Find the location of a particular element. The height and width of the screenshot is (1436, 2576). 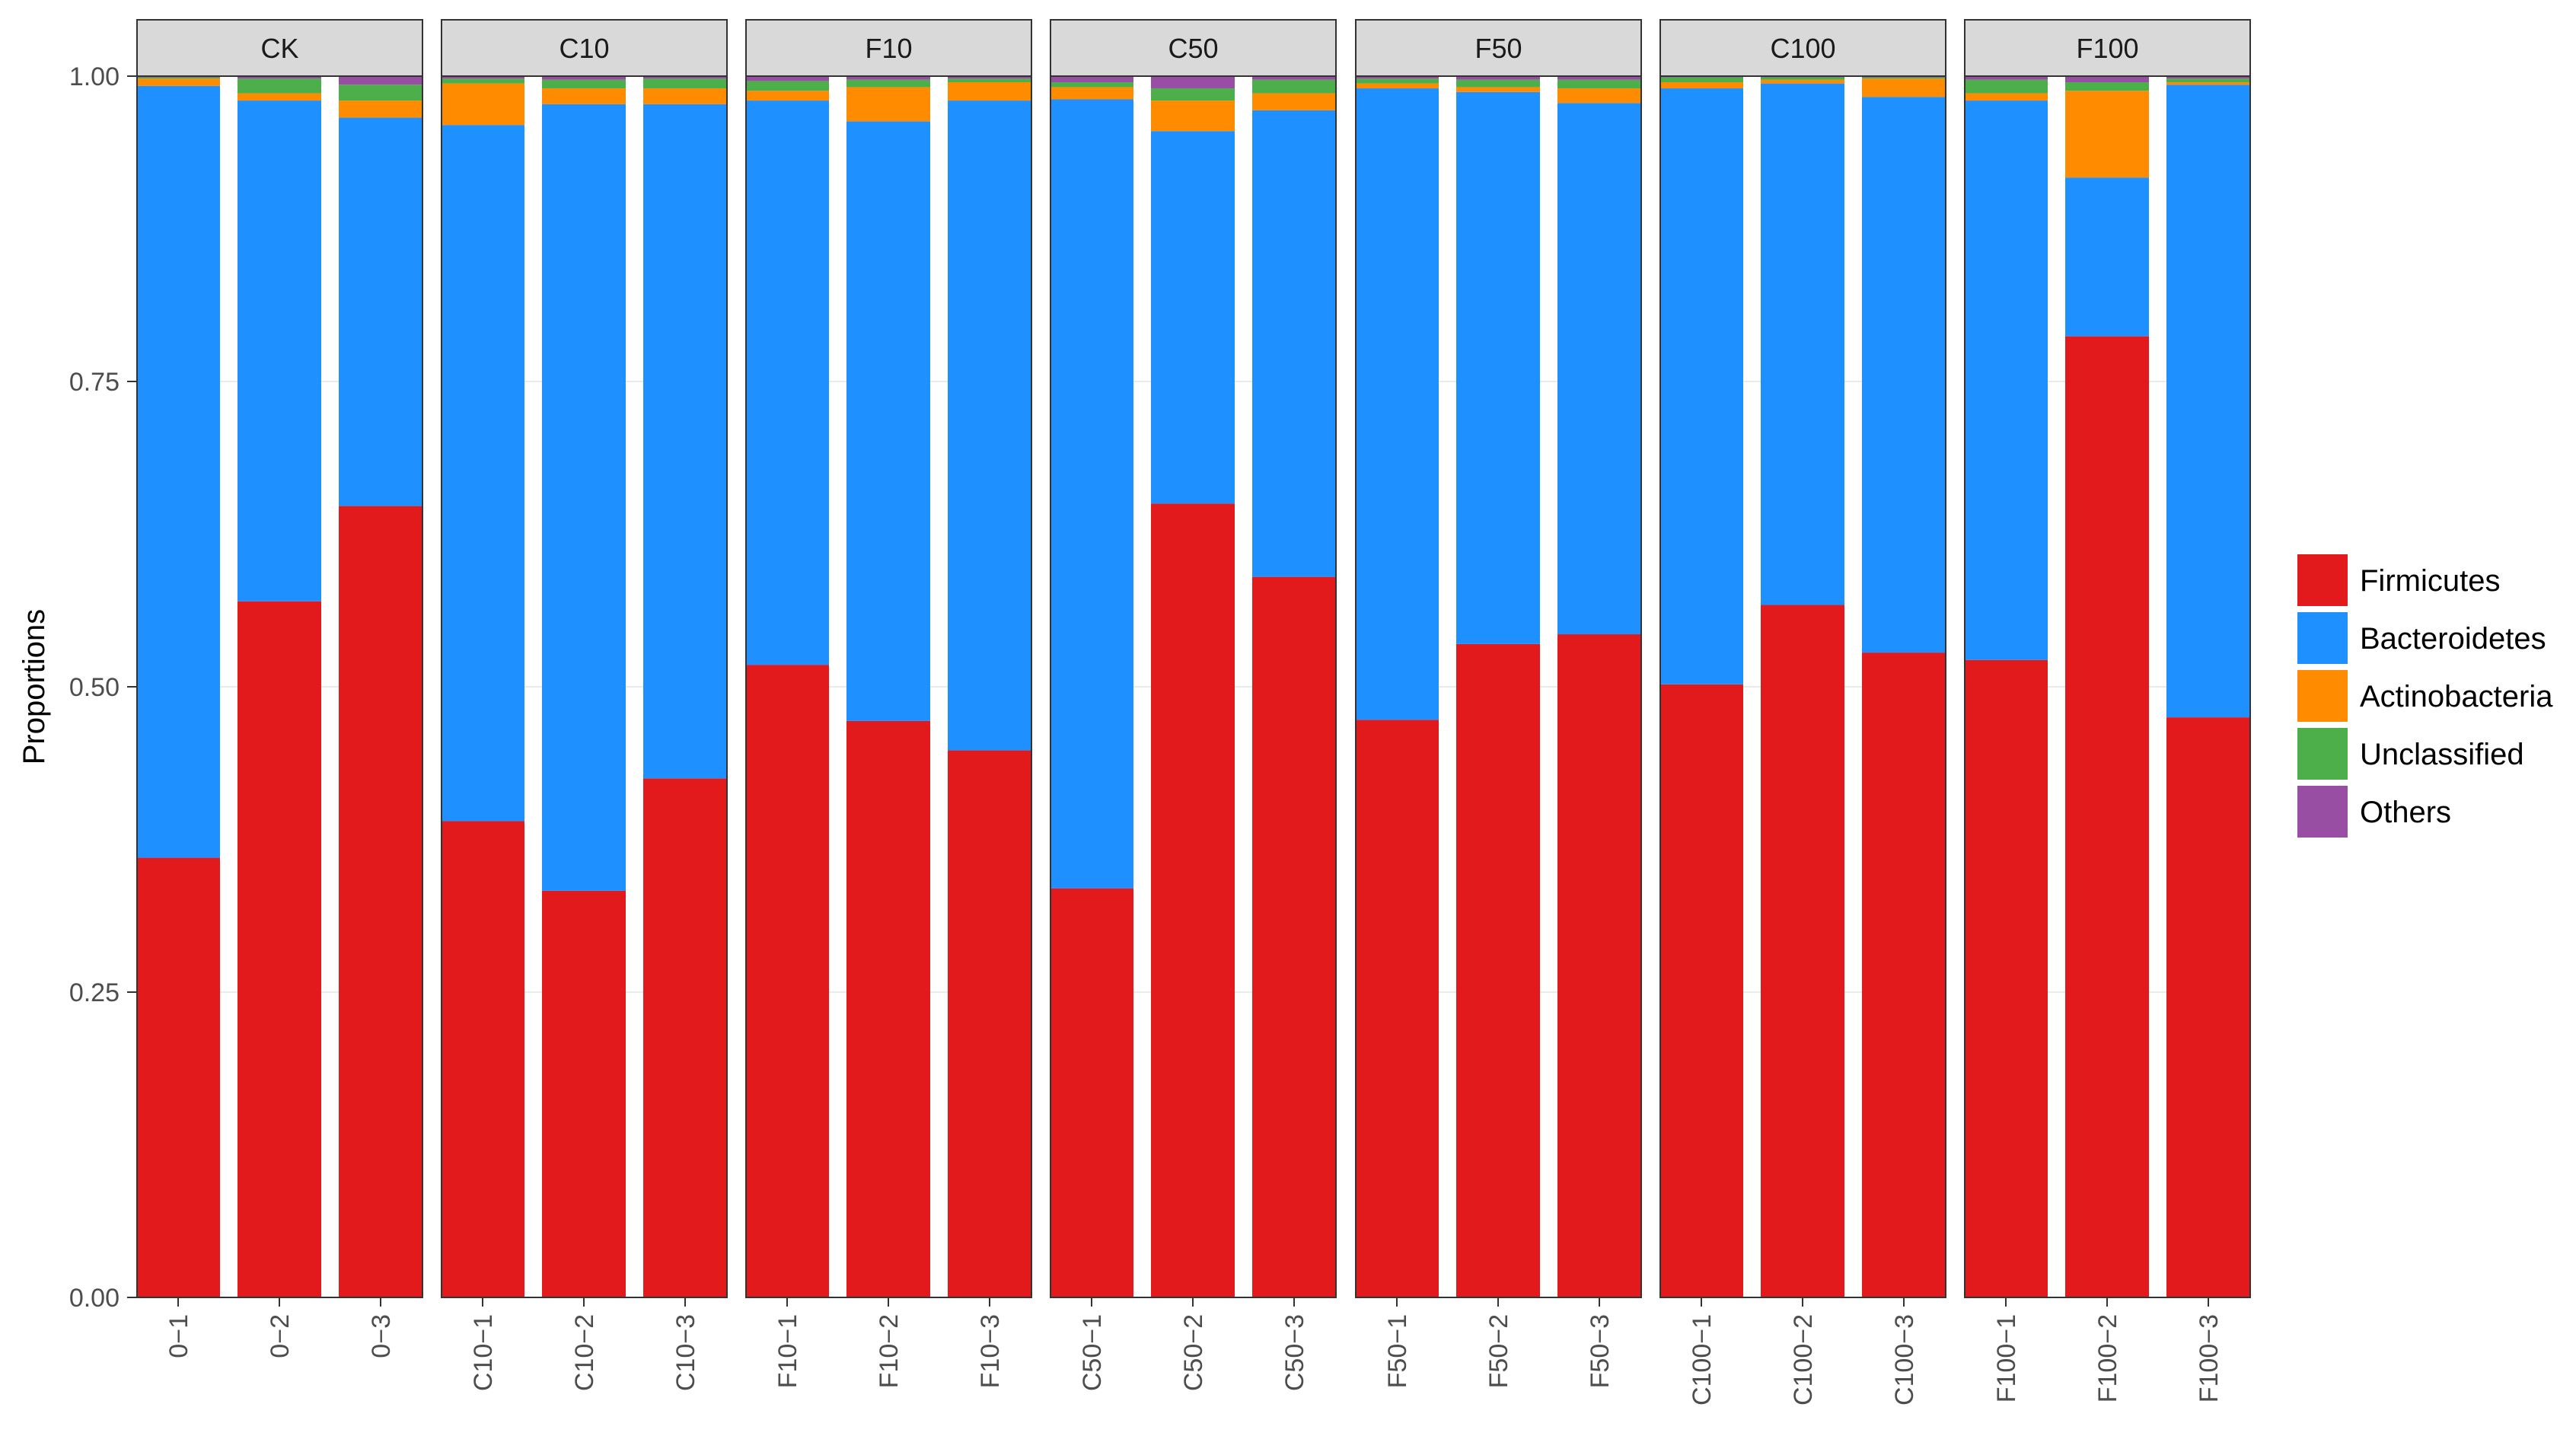

legend-label: Unclassified is located at coordinates (2442, 754).